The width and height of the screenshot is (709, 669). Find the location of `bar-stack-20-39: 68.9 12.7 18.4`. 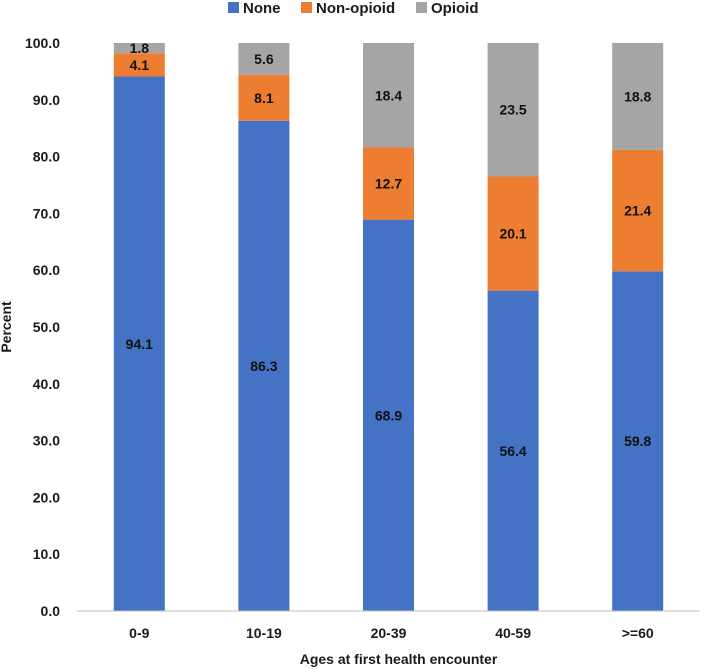

bar-stack-20-39: 68.9 12.7 18.4 is located at coordinates (388, 327).